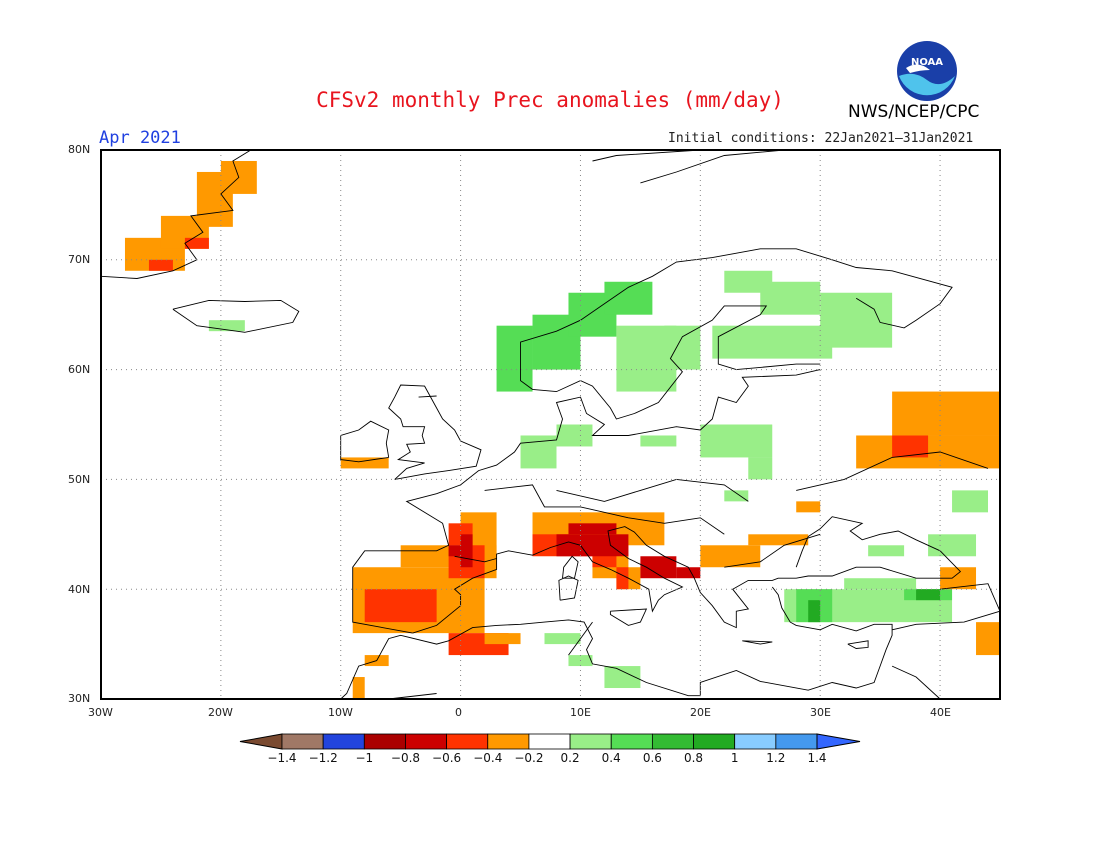  What do you see at coordinates (79, 259) in the screenshot?
I see `lat-label-70n: 70N` at bounding box center [79, 259].